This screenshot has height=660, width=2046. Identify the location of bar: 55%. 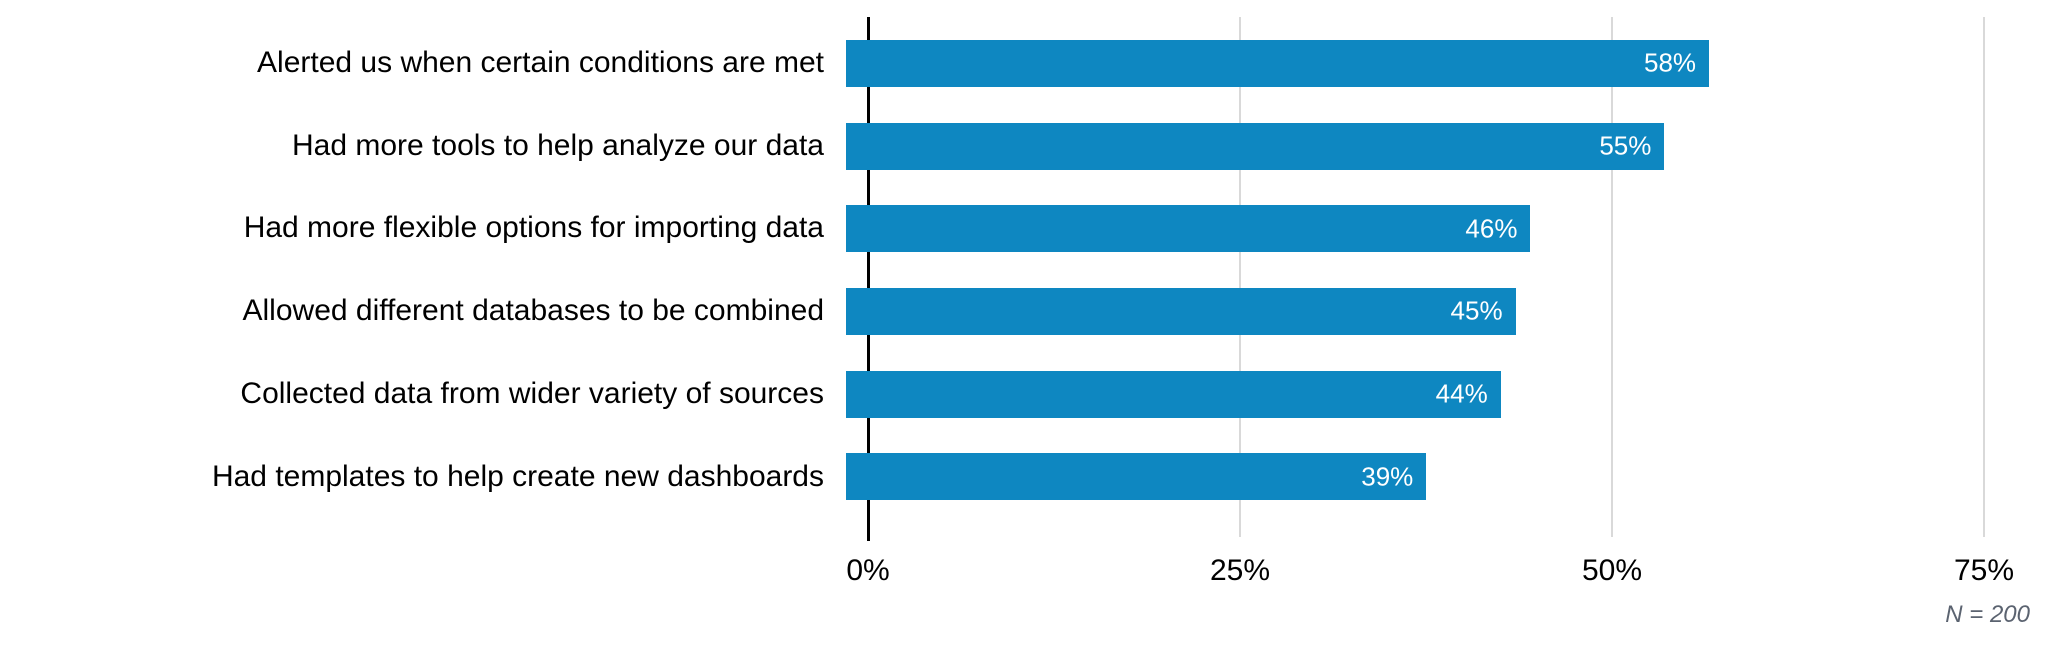
(1255, 146).